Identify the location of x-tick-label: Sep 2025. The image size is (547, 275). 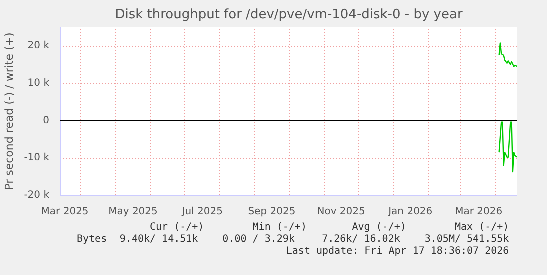
(272, 212).